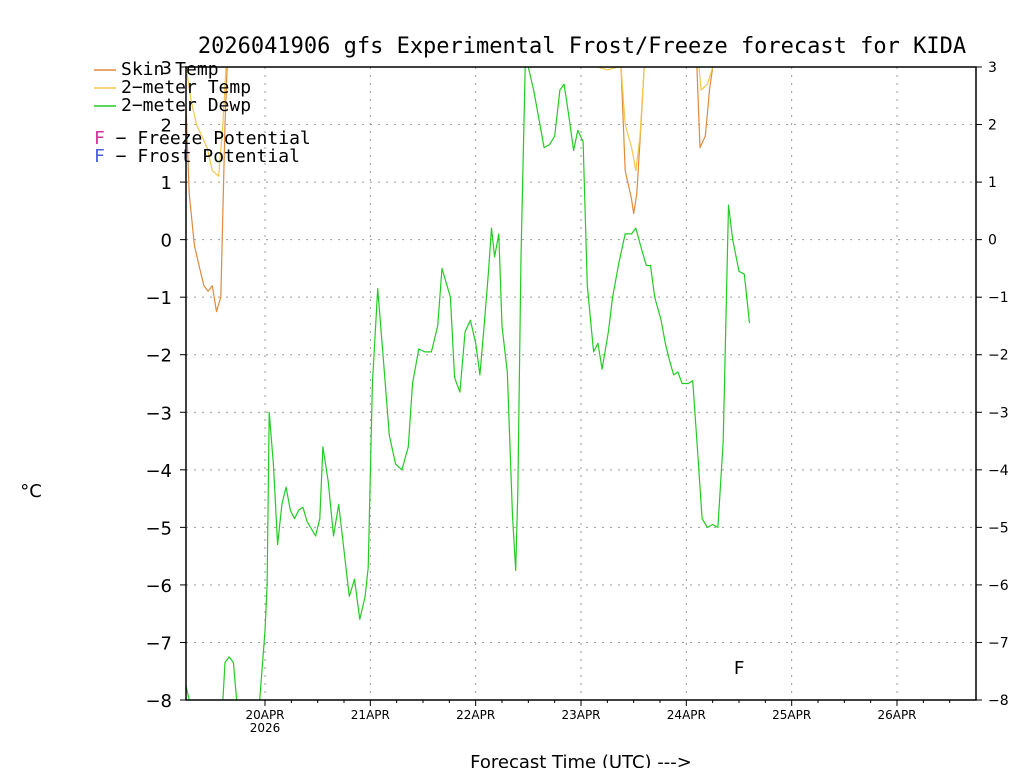 The image size is (1024, 768). What do you see at coordinates (998, 528) in the screenshot?
I see `y-tick-label-right: −5` at bounding box center [998, 528].